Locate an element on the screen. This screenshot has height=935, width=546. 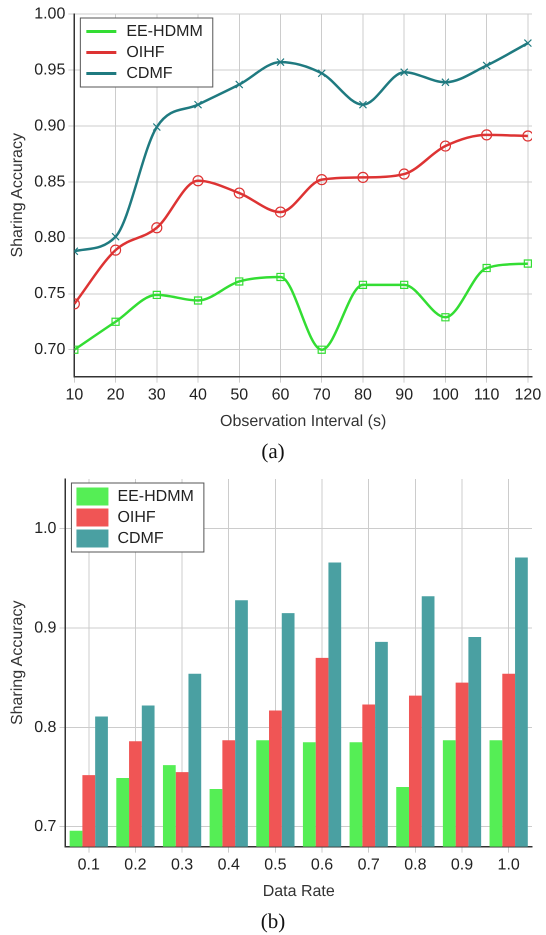
x-tick-label: 70 is located at coordinates (321, 395).